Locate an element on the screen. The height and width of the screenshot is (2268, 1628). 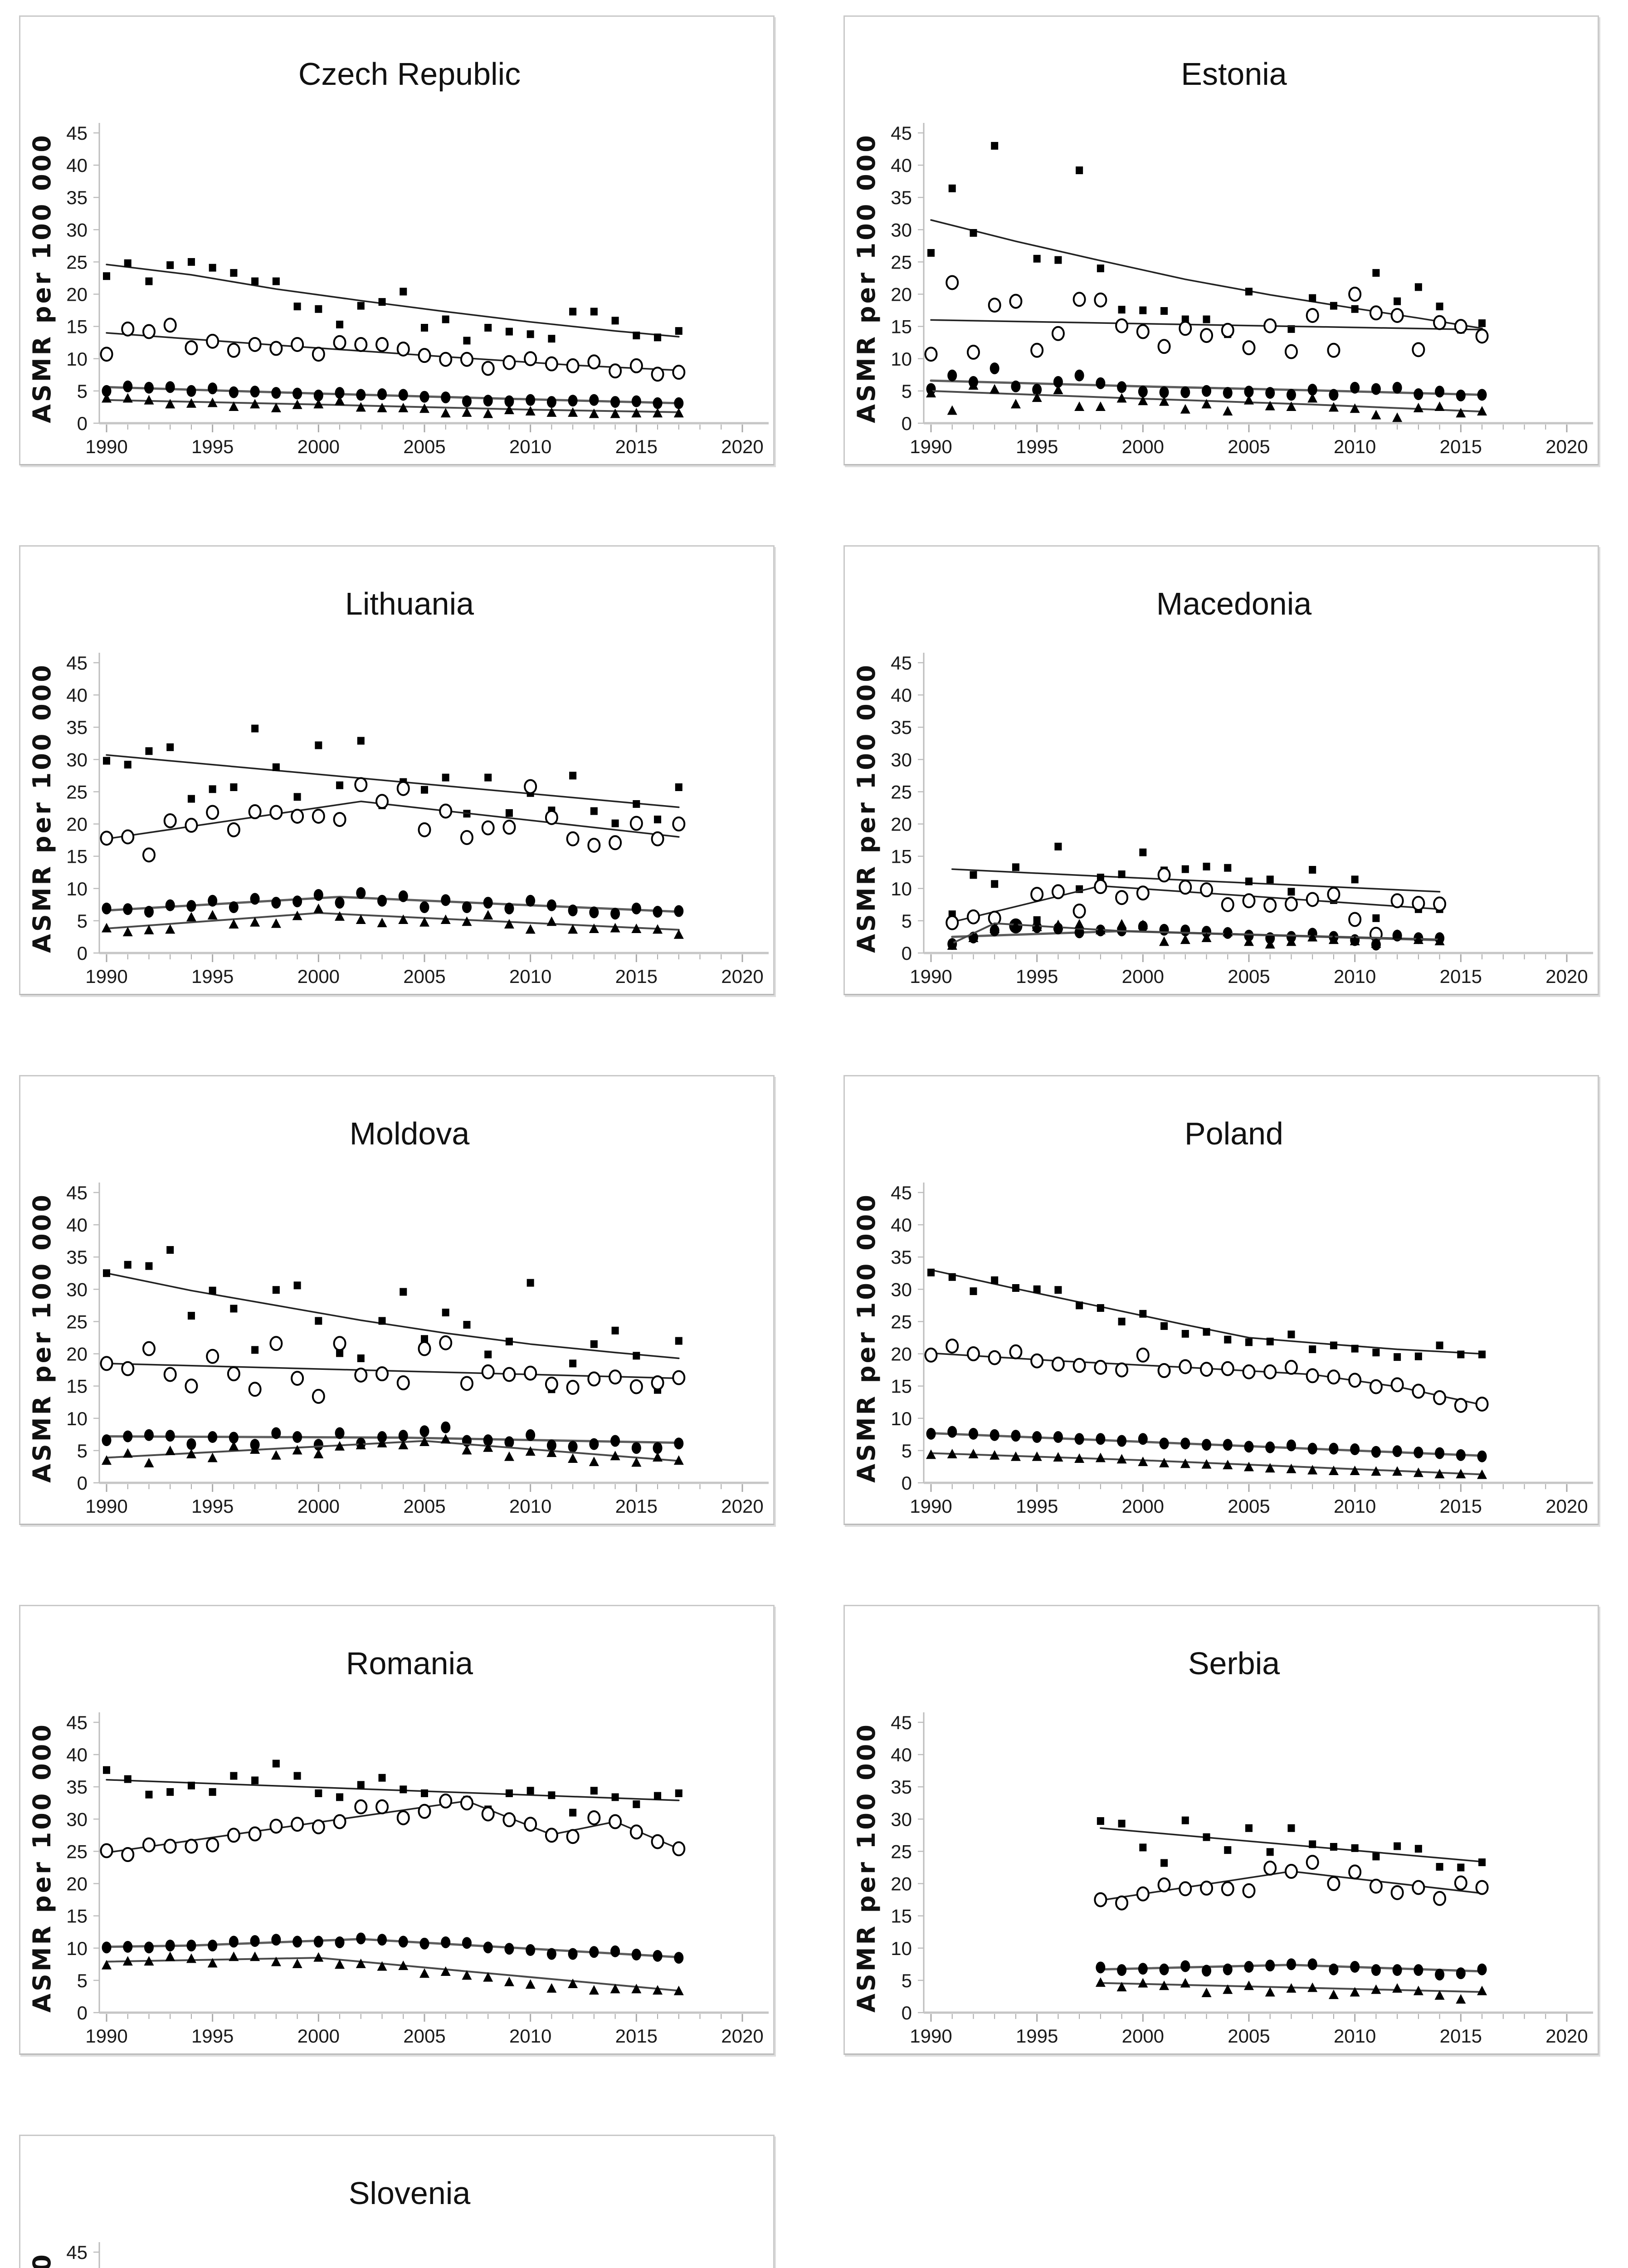
x-tick-label: 2005 is located at coordinates (424, 2036).